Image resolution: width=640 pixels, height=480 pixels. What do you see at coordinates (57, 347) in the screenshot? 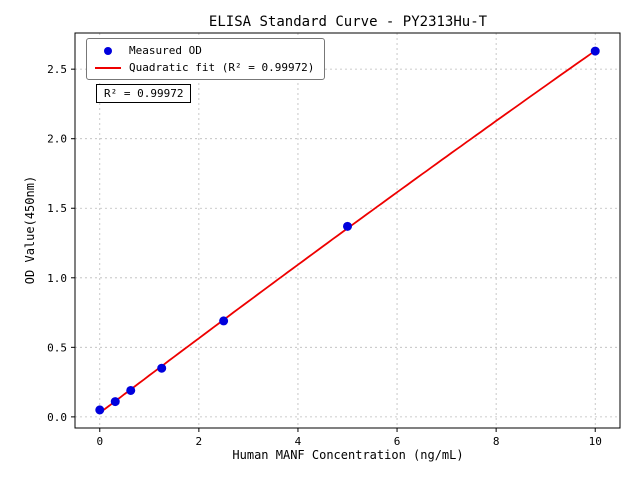
I see `y-tick-label: 0.5` at bounding box center [57, 347].